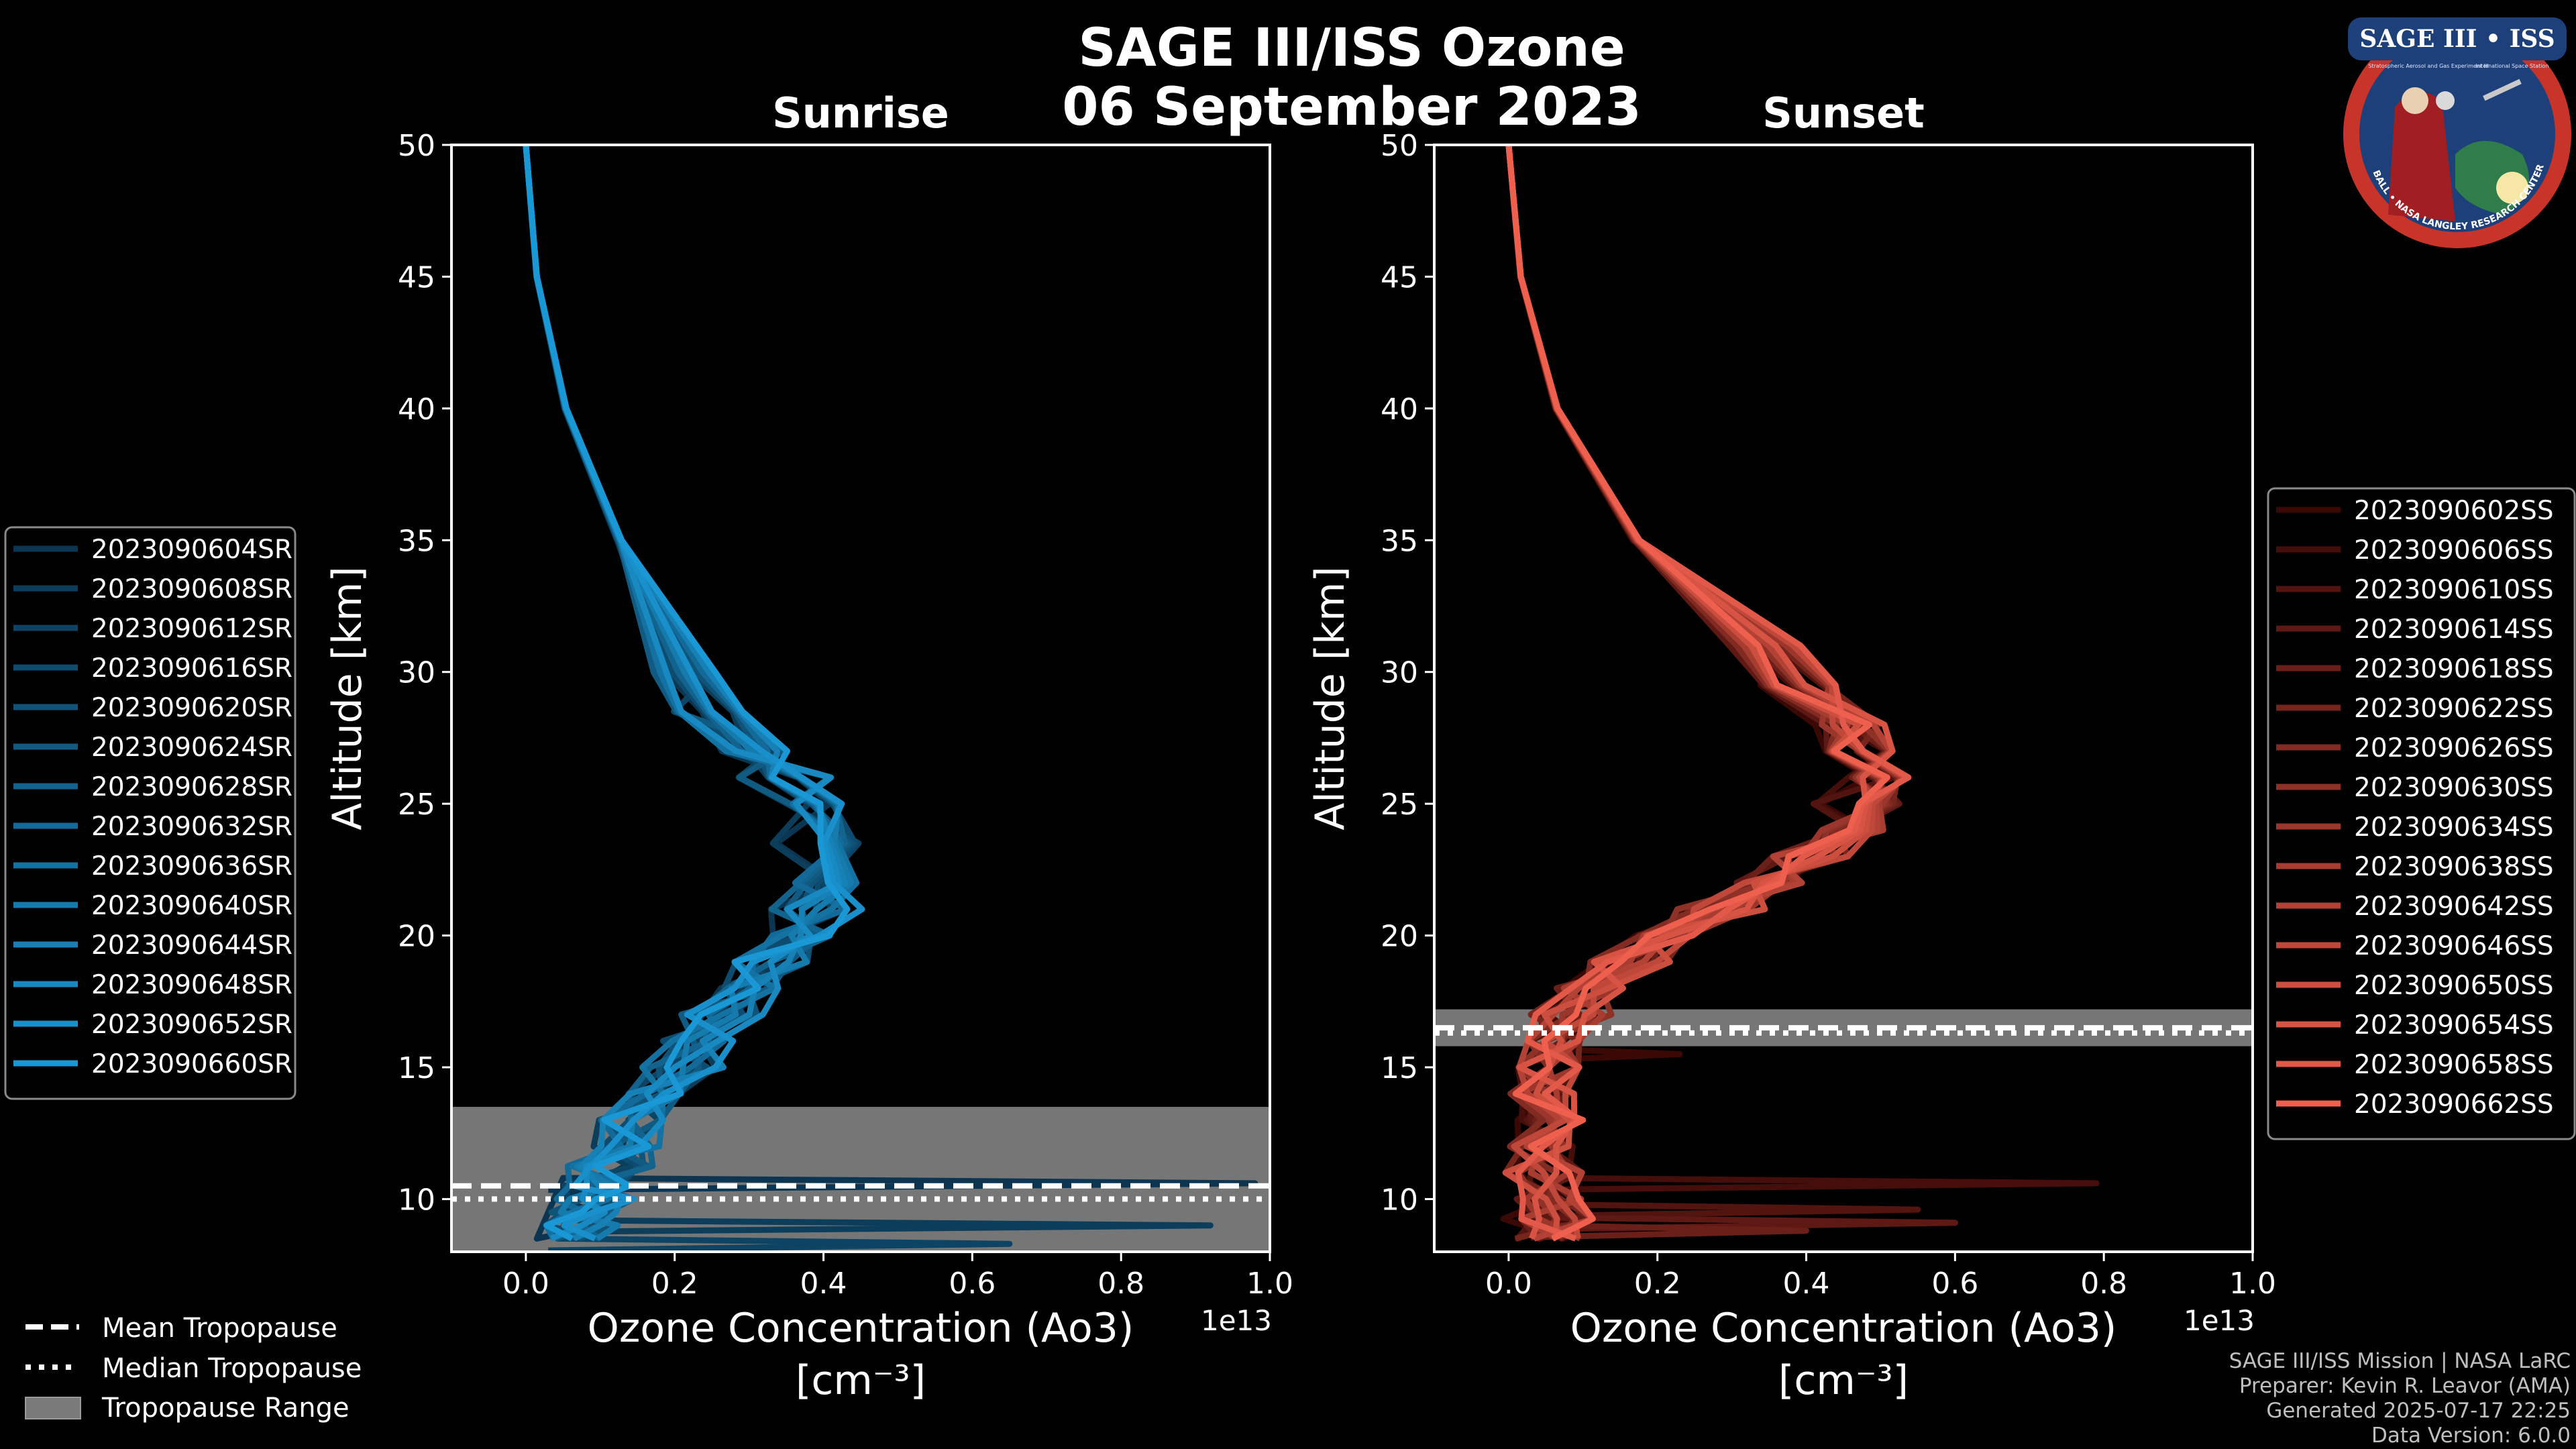  I want to click on legend-entry: 2023090618SS, so click(2454, 669).